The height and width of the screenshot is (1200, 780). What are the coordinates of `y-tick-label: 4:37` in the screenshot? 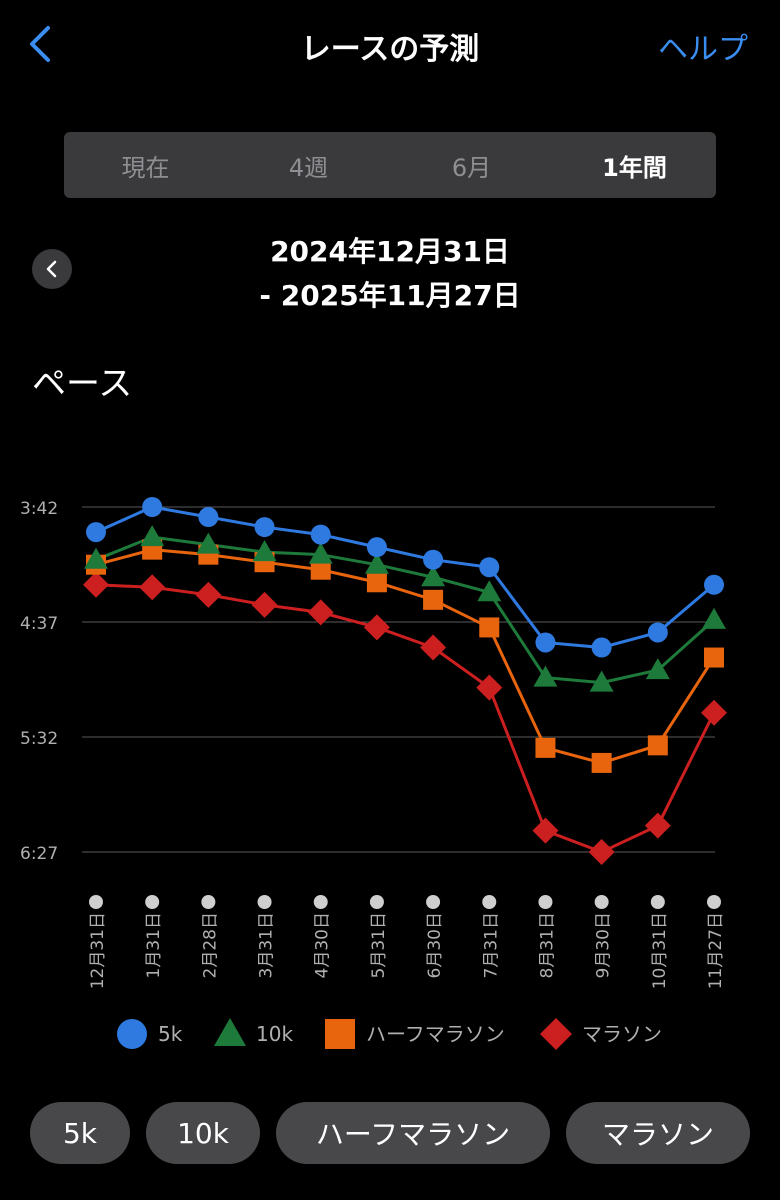 It's located at (39, 624).